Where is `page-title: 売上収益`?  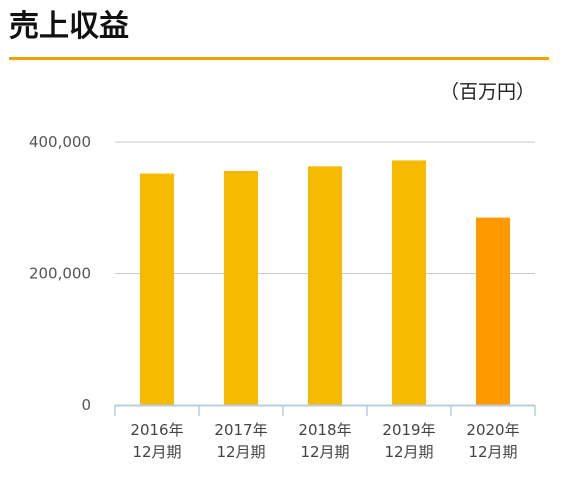 page-title: 売上収益 is located at coordinates (69, 26).